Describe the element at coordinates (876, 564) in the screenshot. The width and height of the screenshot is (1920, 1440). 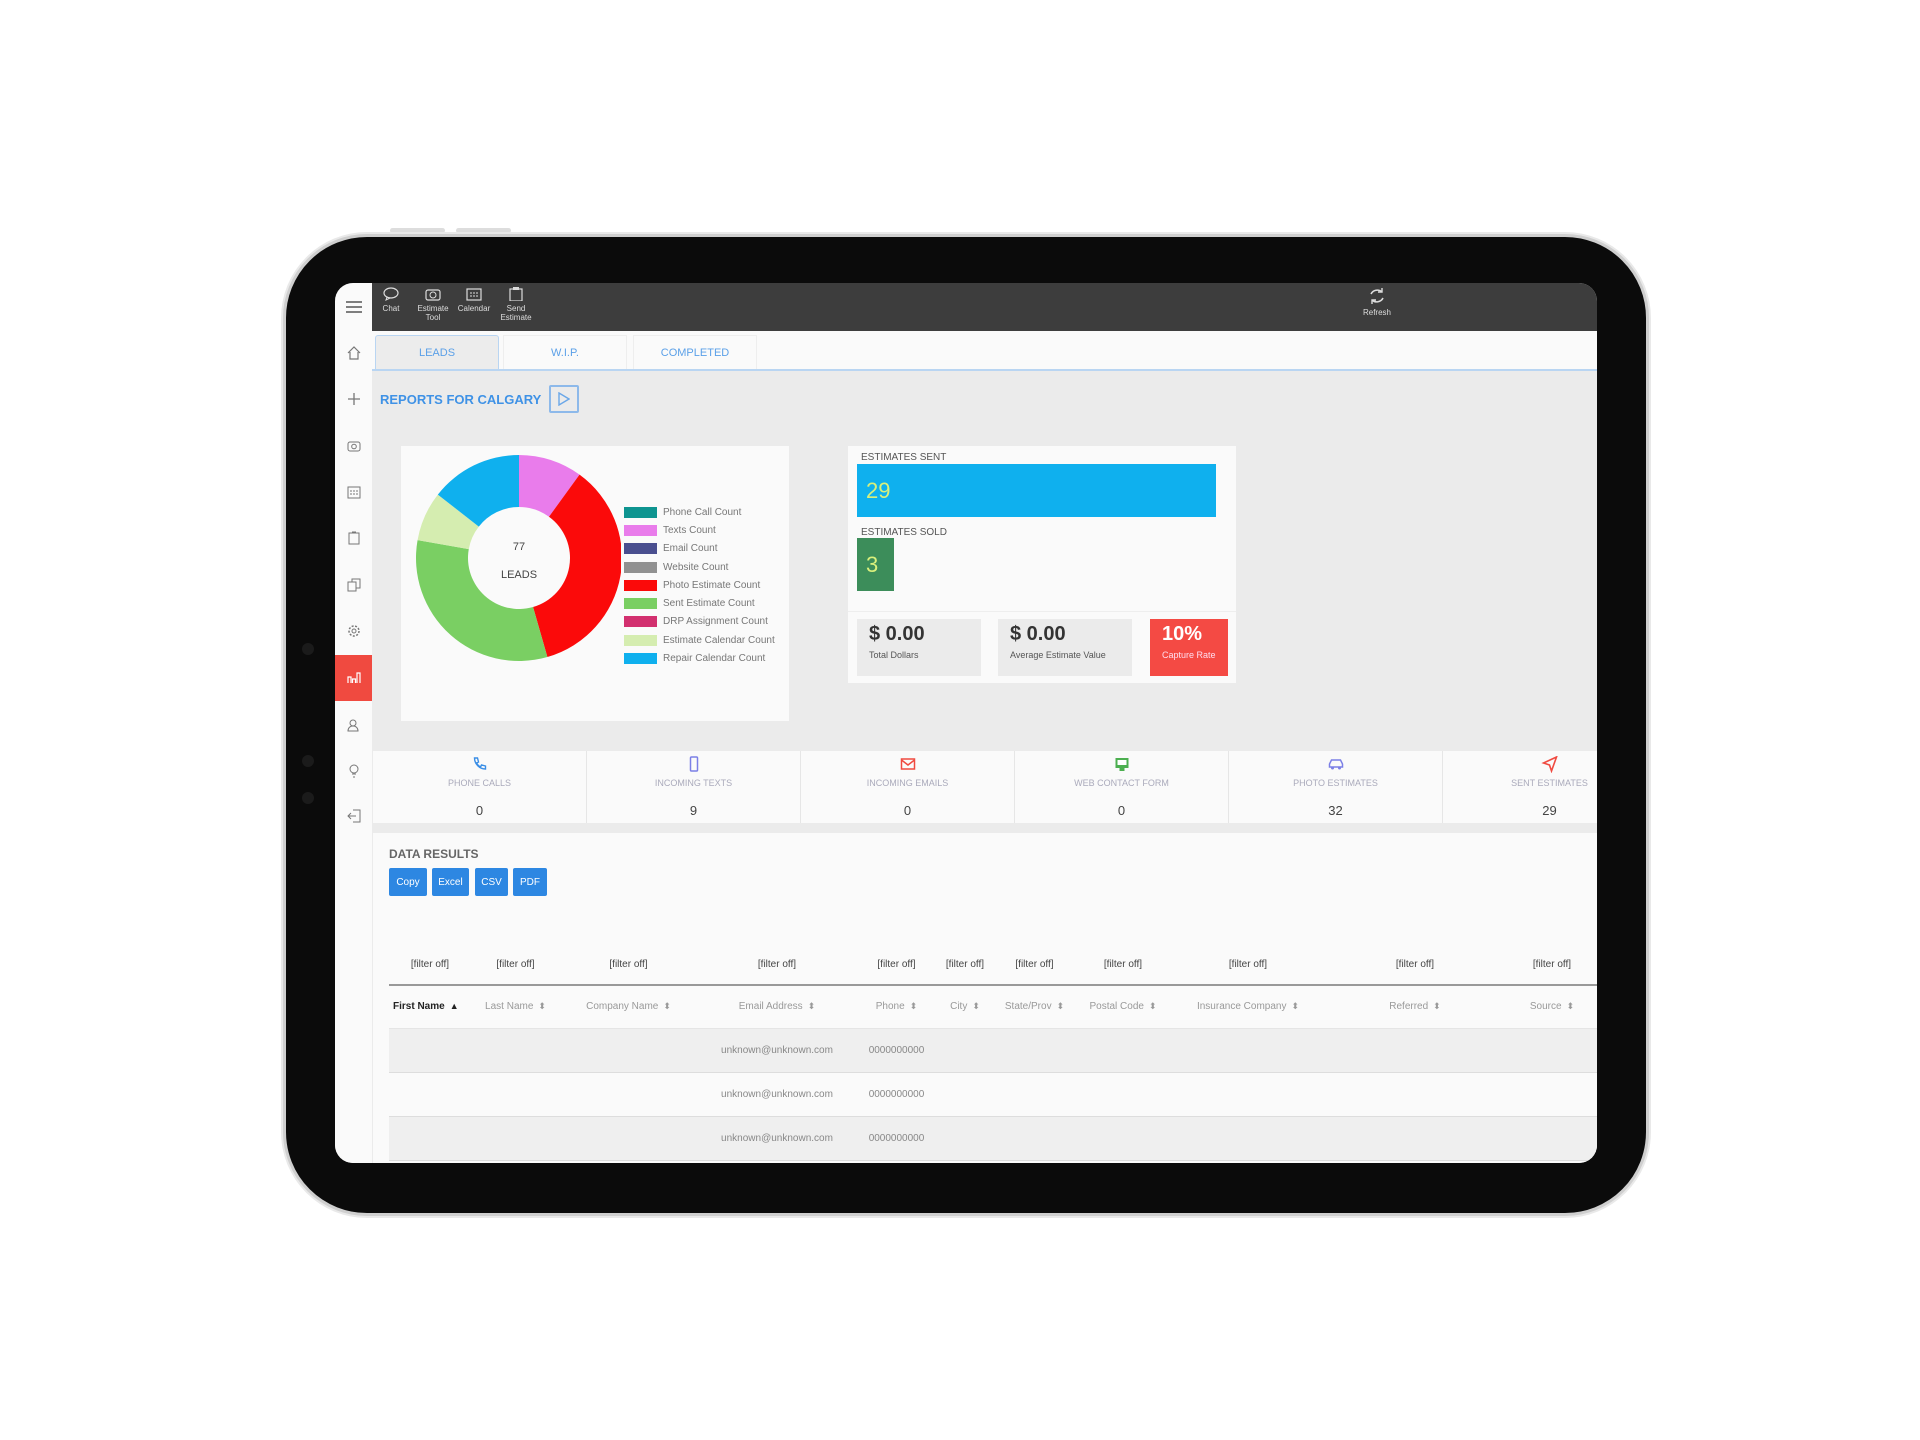
I see `estimates-sold-bar: 3` at that location.